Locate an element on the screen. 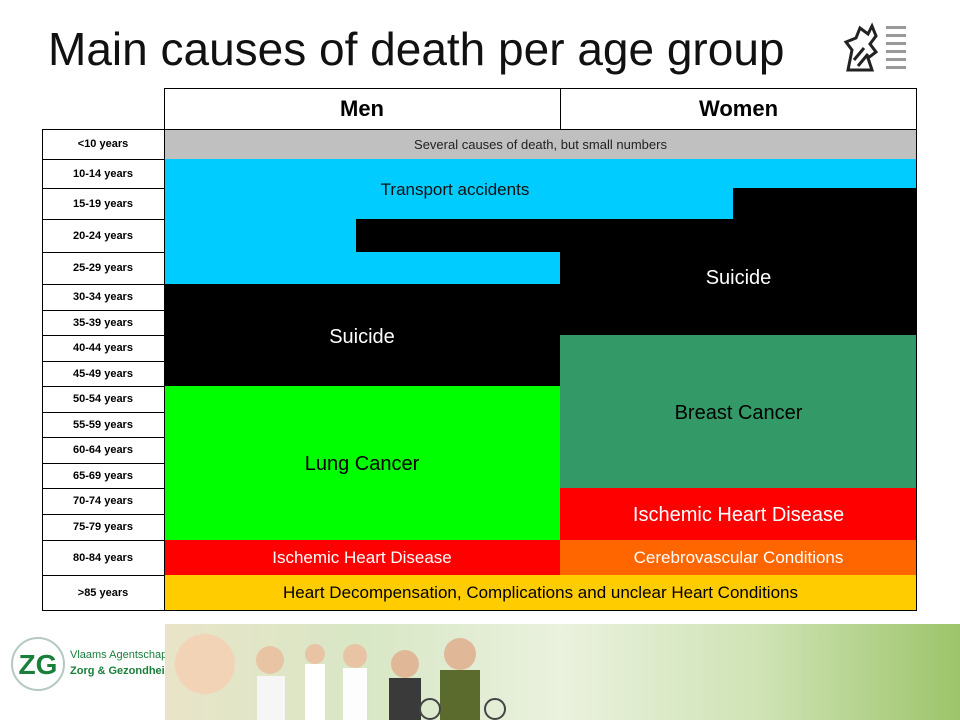 The image size is (960, 725). age-label: 15-19 years is located at coordinates (103, 203).